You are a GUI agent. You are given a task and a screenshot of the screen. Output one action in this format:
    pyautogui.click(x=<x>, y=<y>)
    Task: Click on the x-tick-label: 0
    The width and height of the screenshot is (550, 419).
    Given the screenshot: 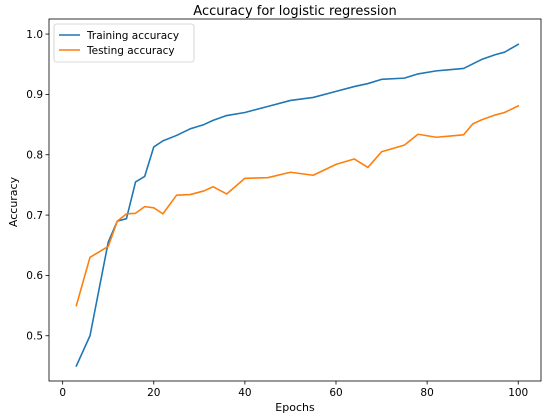 What is the action you would take?
    pyautogui.click(x=62, y=393)
    